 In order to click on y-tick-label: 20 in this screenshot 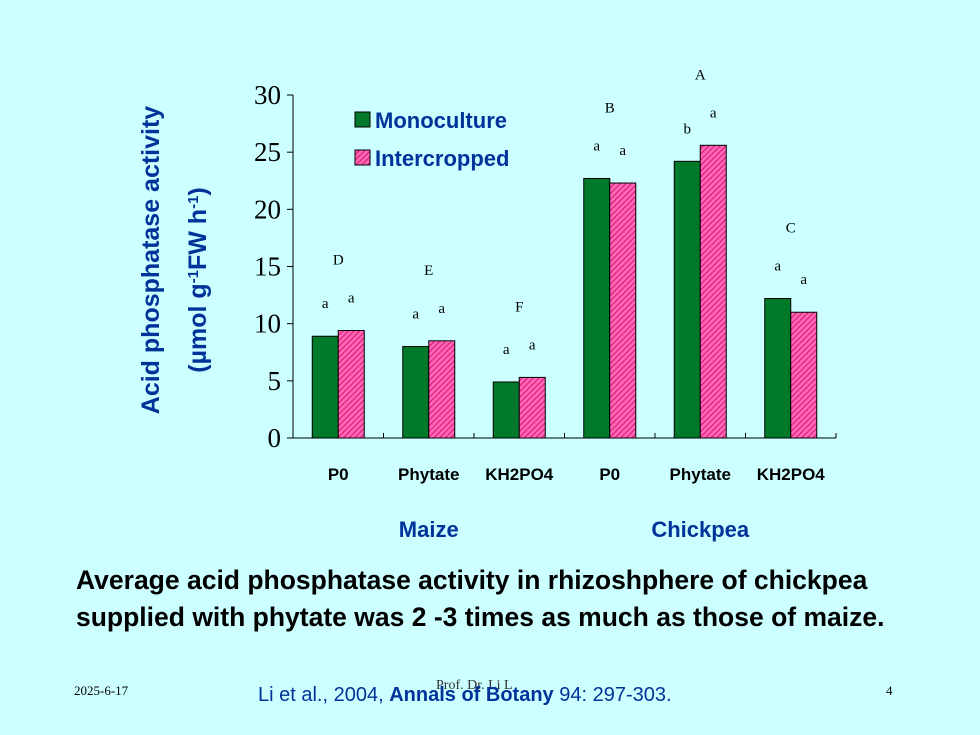, I will do `click(267, 209)`.